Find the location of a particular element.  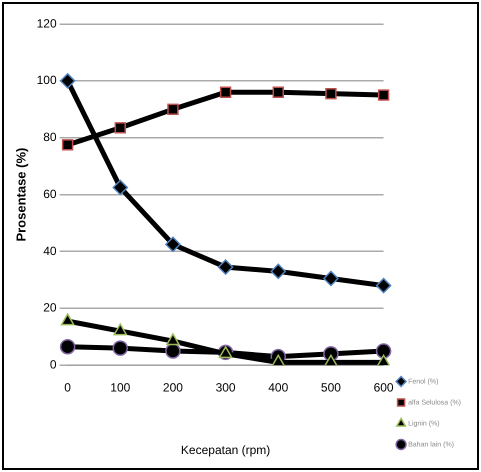

y-axis-title: Prosentase (%) is located at coordinates (20, 195).